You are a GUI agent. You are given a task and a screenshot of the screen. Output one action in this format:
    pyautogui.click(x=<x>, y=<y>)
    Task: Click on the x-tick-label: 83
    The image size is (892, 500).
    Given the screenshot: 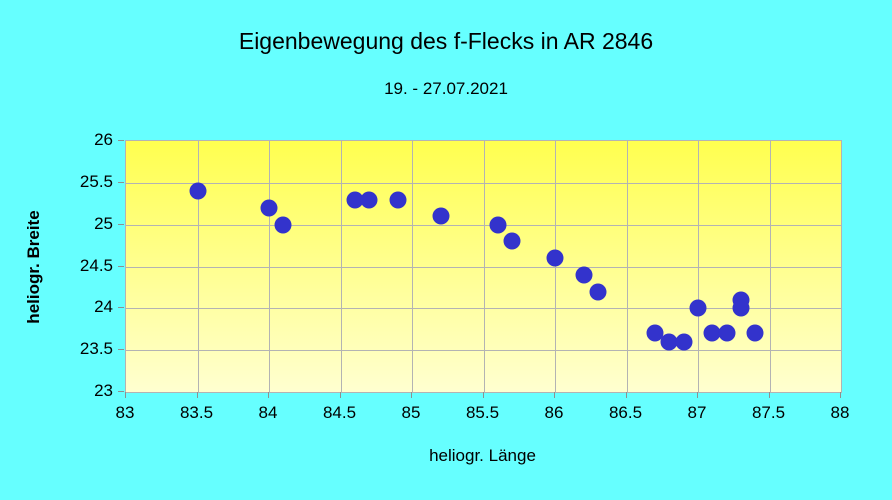 What is the action you would take?
    pyautogui.click(x=125, y=412)
    